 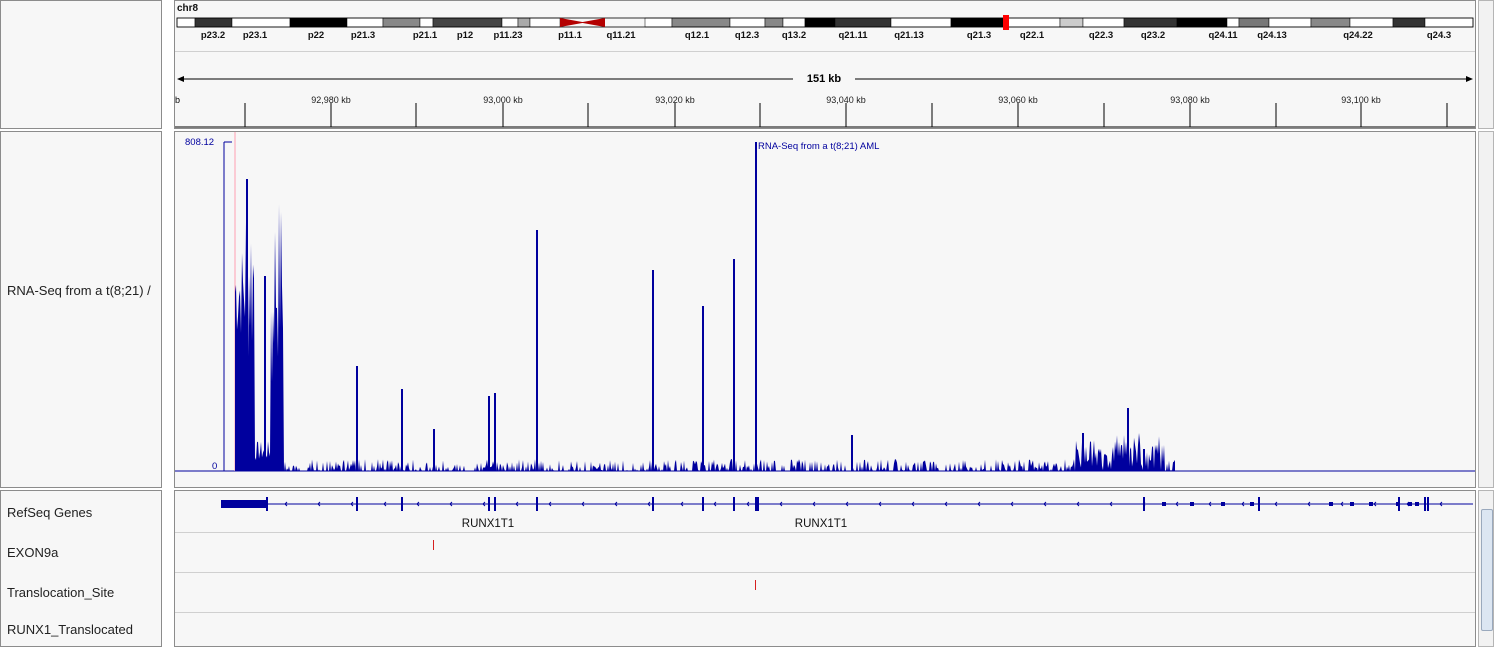 I want to click on runx1-track-name: RUNX1_Translocated, so click(x=70, y=629).